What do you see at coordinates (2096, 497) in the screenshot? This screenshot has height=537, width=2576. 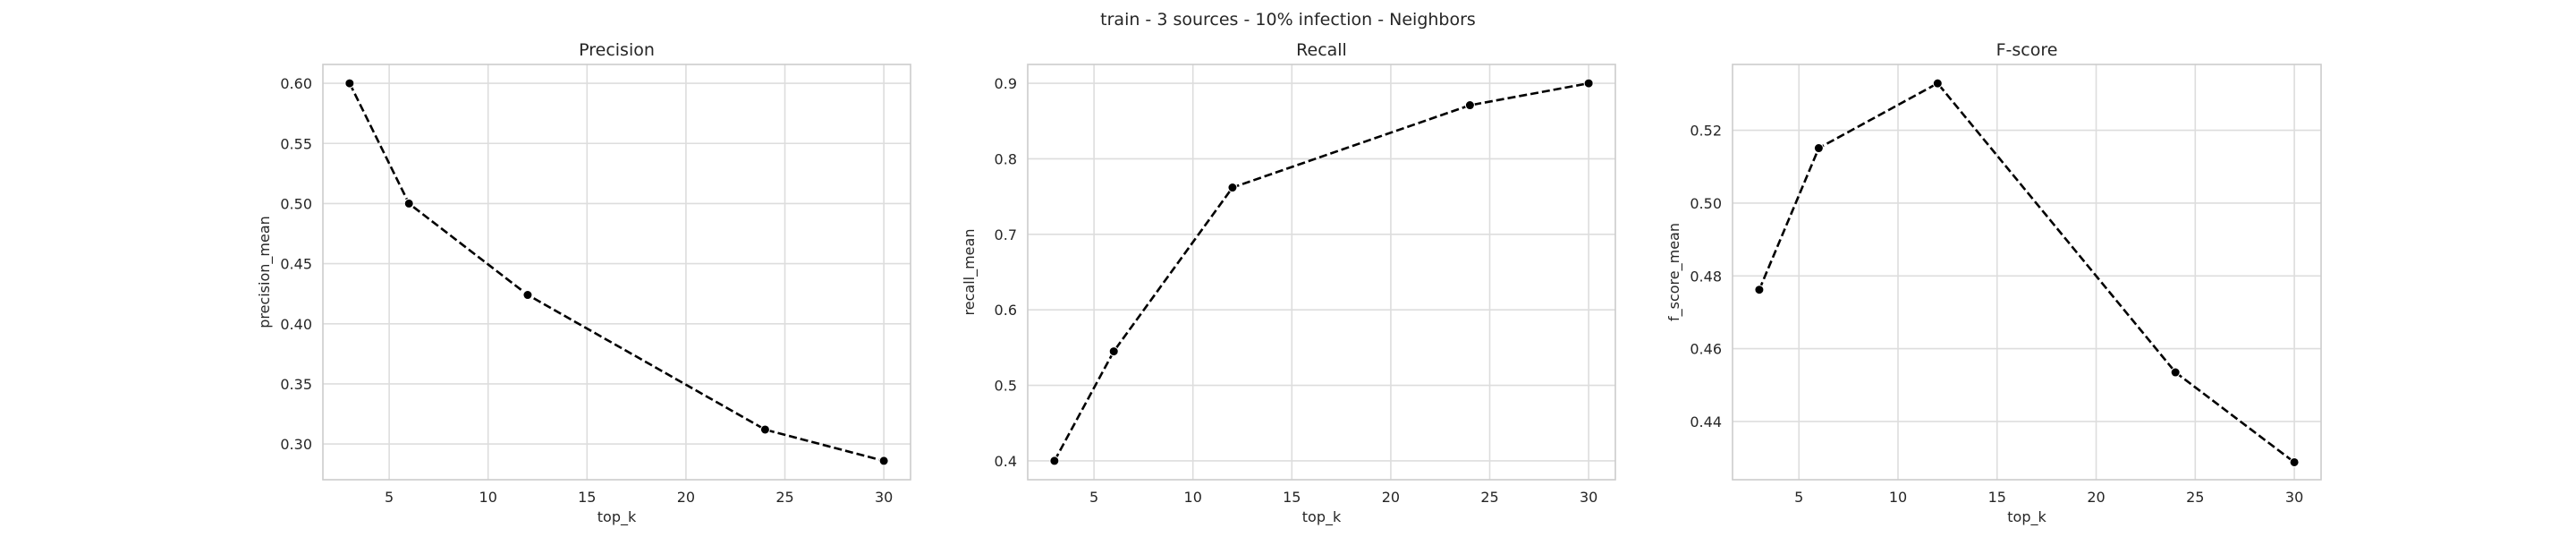 I see `f-score-x-tick-label: 20` at bounding box center [2096, 497].